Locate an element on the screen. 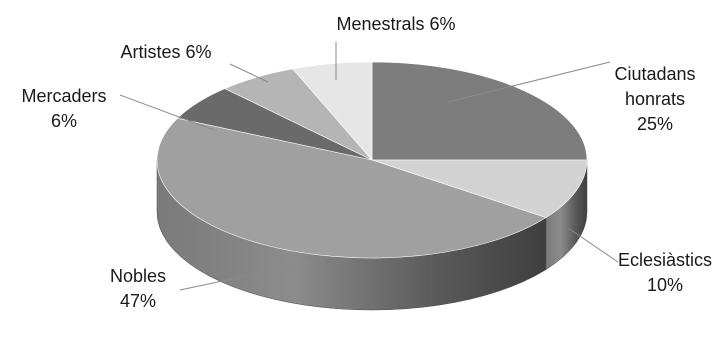 The image size is (726, 347). leader-line-nobles is located at coordinates (246, 276).